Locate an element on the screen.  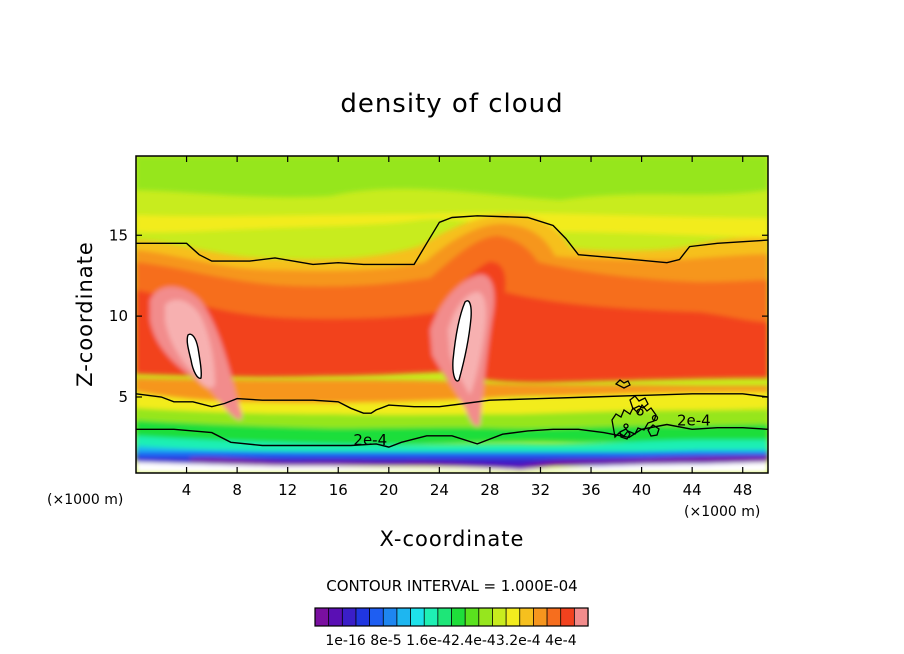
x-tick-label: 12 is located at coordinates (287, 490).